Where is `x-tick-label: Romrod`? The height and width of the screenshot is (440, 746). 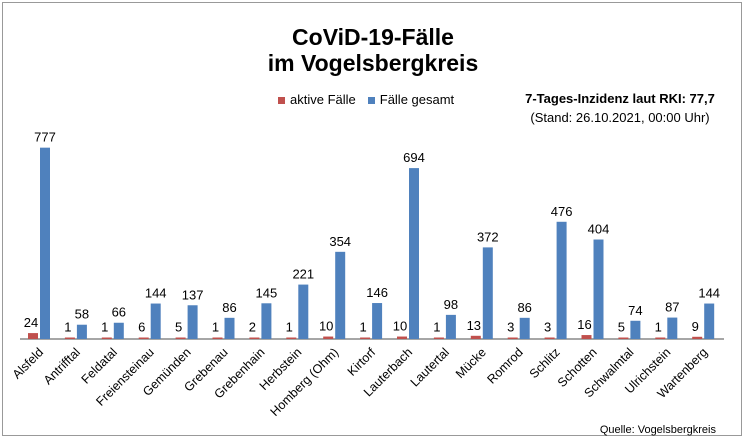 x-tick-label: Romrod is located at coordinates (504, 365).